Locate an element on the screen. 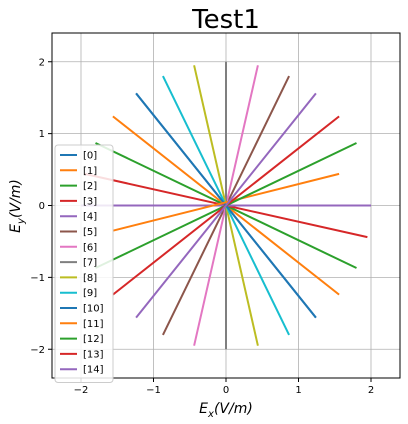 This screenshot has height=424, width=408. x-tick-label: 2 is located at coordinates (371, 390).